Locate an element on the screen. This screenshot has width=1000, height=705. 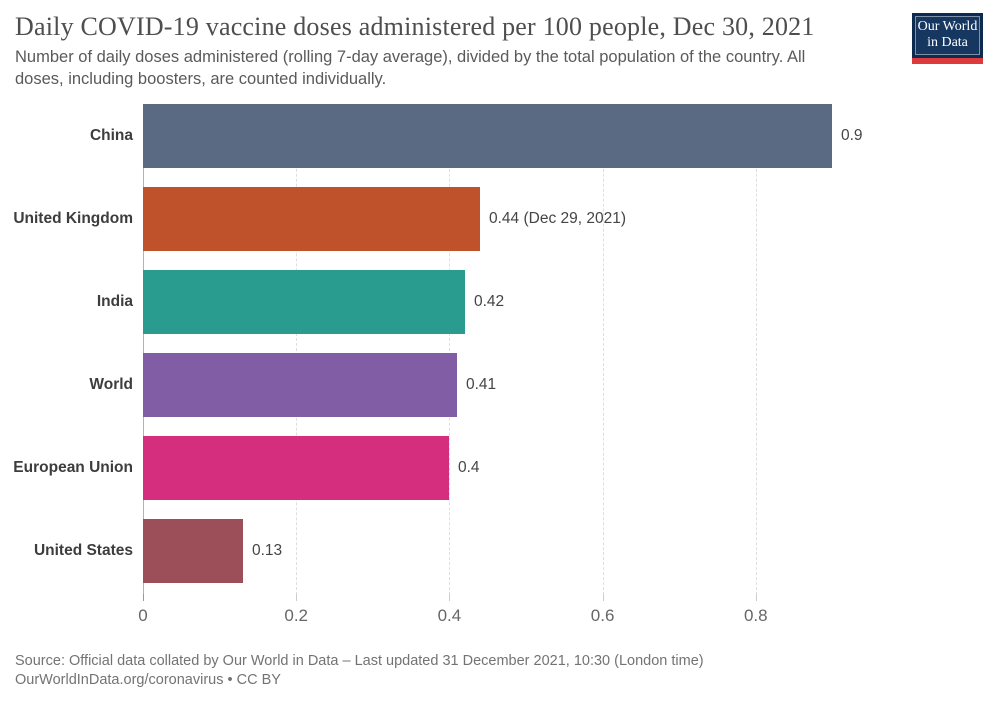
bar-value-european-union: 0.4 is located at coordinates (469, 467).